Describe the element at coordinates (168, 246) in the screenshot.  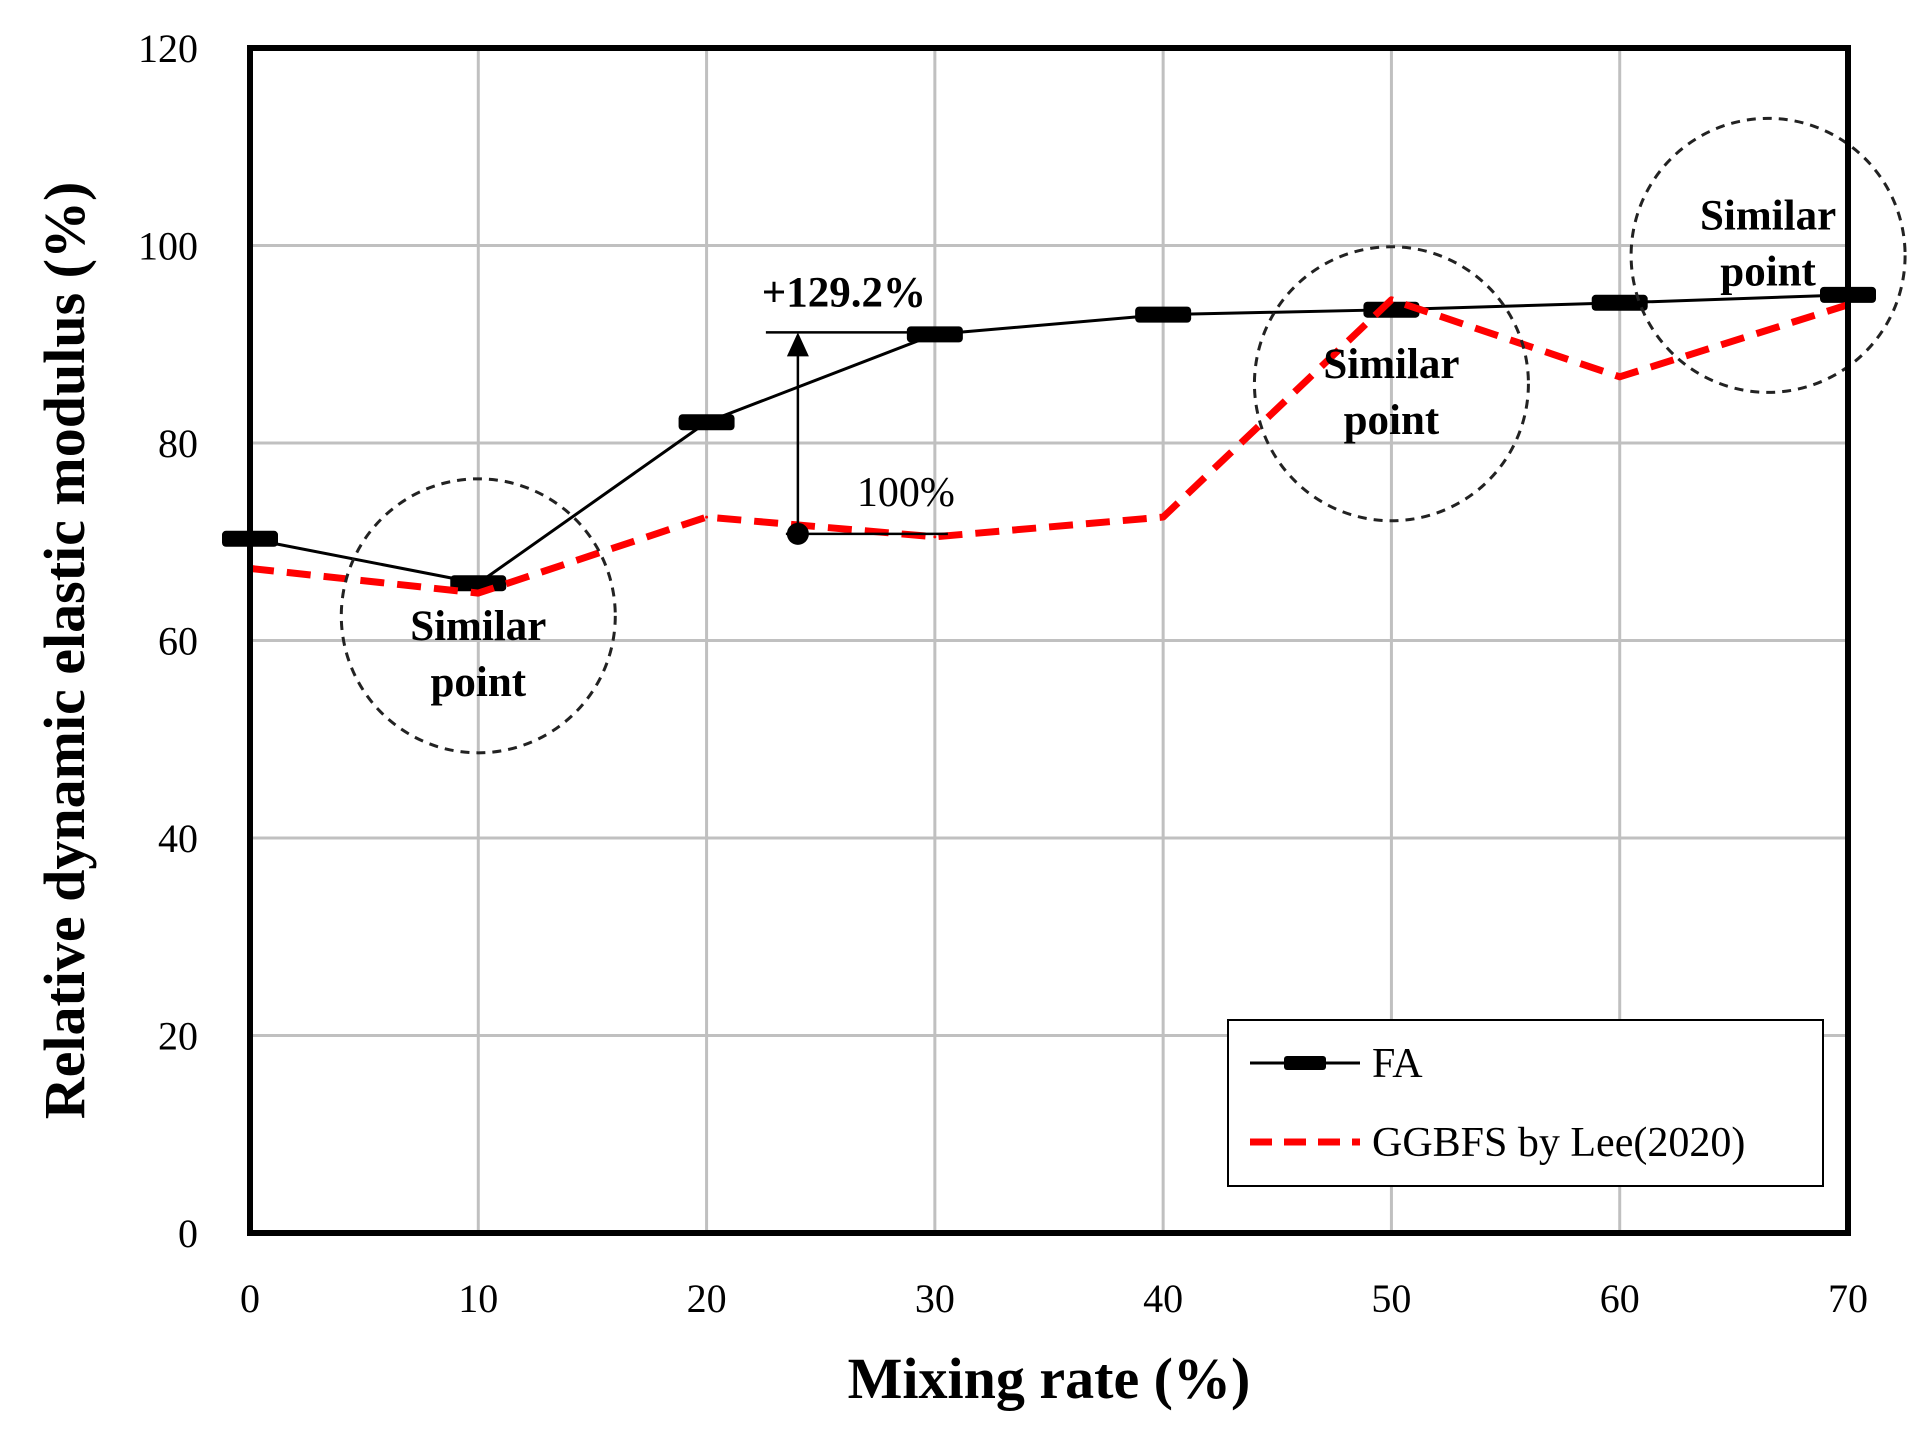
I see `y-tick-label-100: 100` at that location.